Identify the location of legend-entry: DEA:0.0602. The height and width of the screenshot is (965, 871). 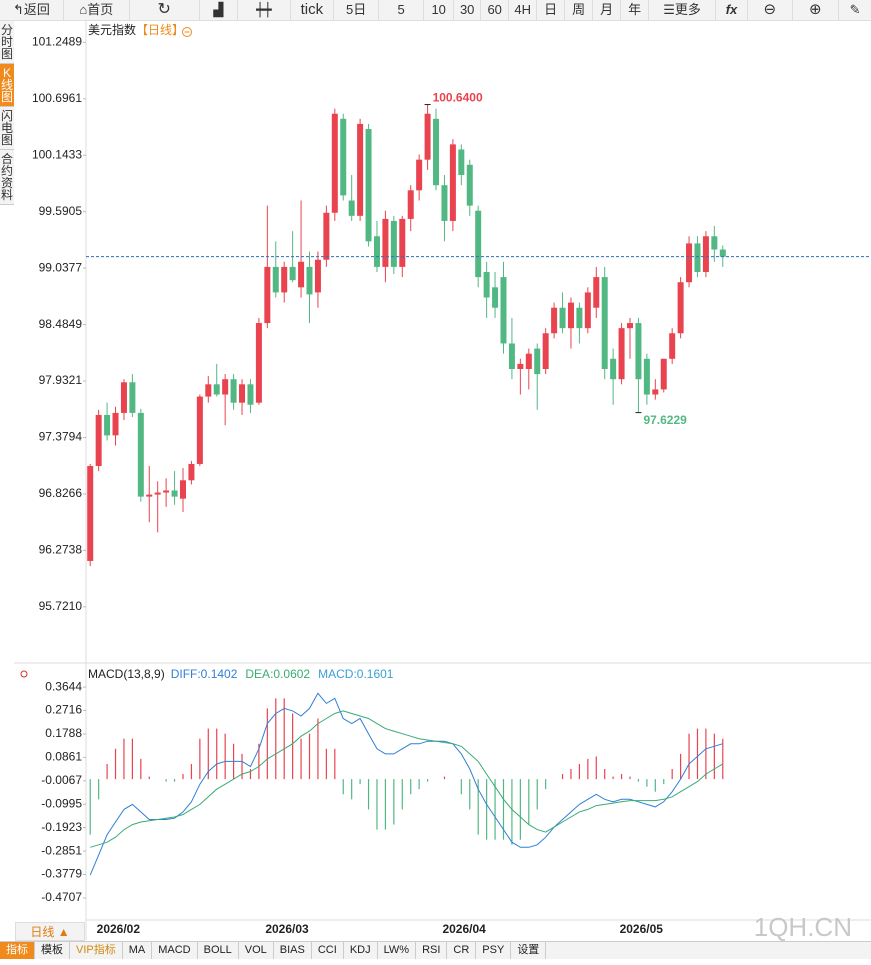
(277, 674).